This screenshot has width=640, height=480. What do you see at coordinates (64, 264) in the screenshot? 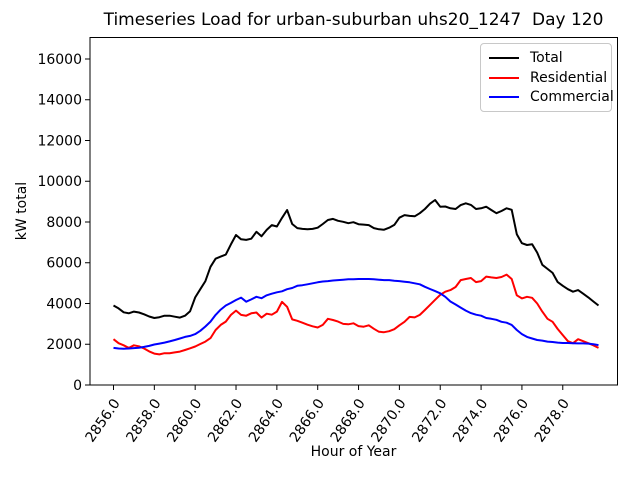
I see `y-tick-label: 6000` at bounding box center [64, 264].